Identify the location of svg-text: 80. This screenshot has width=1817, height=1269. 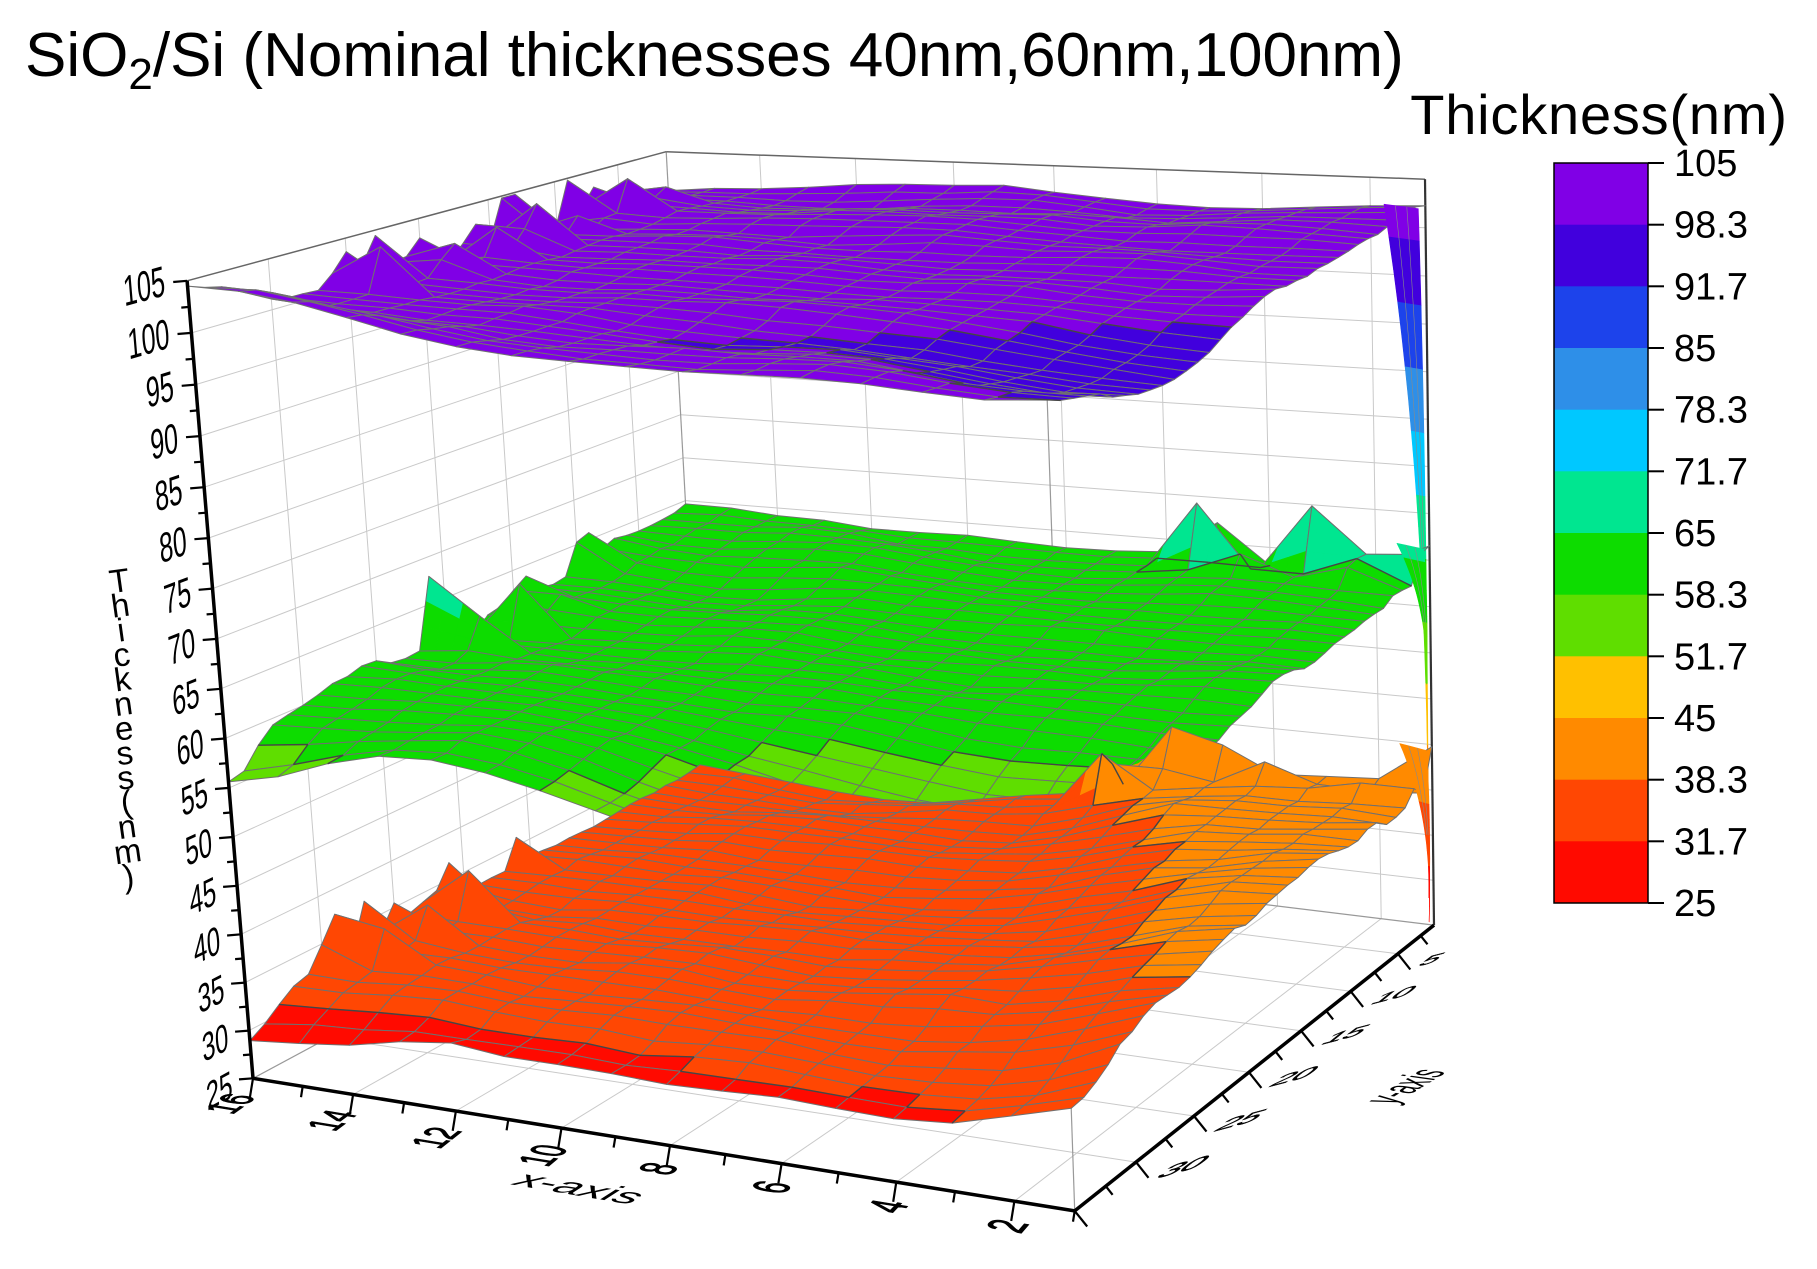
(173, 545).